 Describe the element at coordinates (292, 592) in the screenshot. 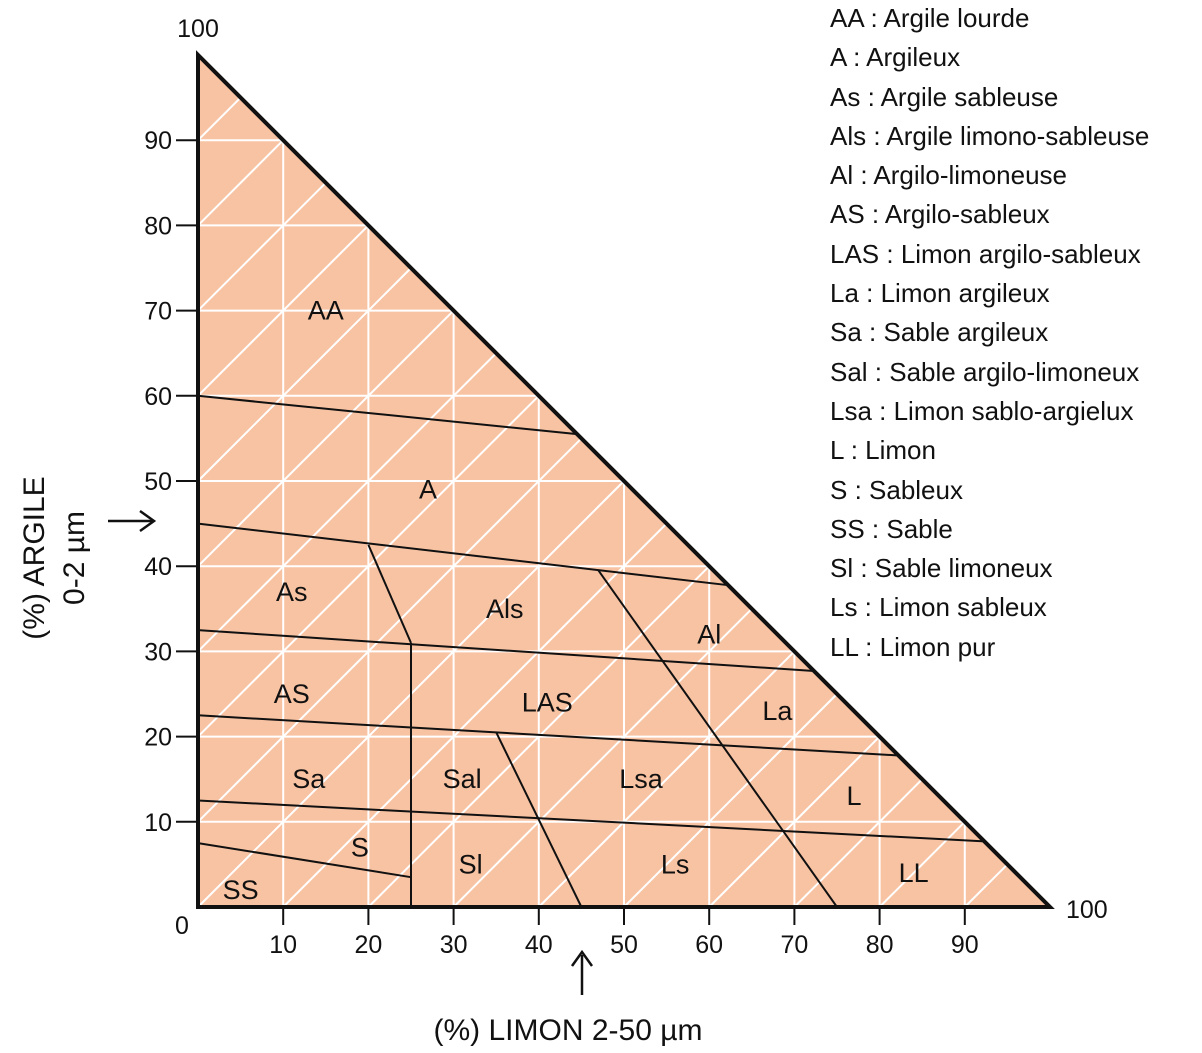

I see `zone-label-as: As` at that location.